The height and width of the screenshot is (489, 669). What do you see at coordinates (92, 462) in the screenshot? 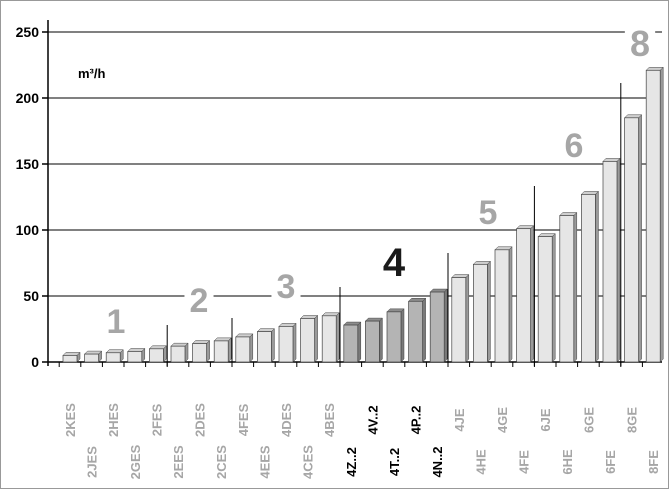
I see `x-tick-label: 2JES` at bounding box center [92, 462].